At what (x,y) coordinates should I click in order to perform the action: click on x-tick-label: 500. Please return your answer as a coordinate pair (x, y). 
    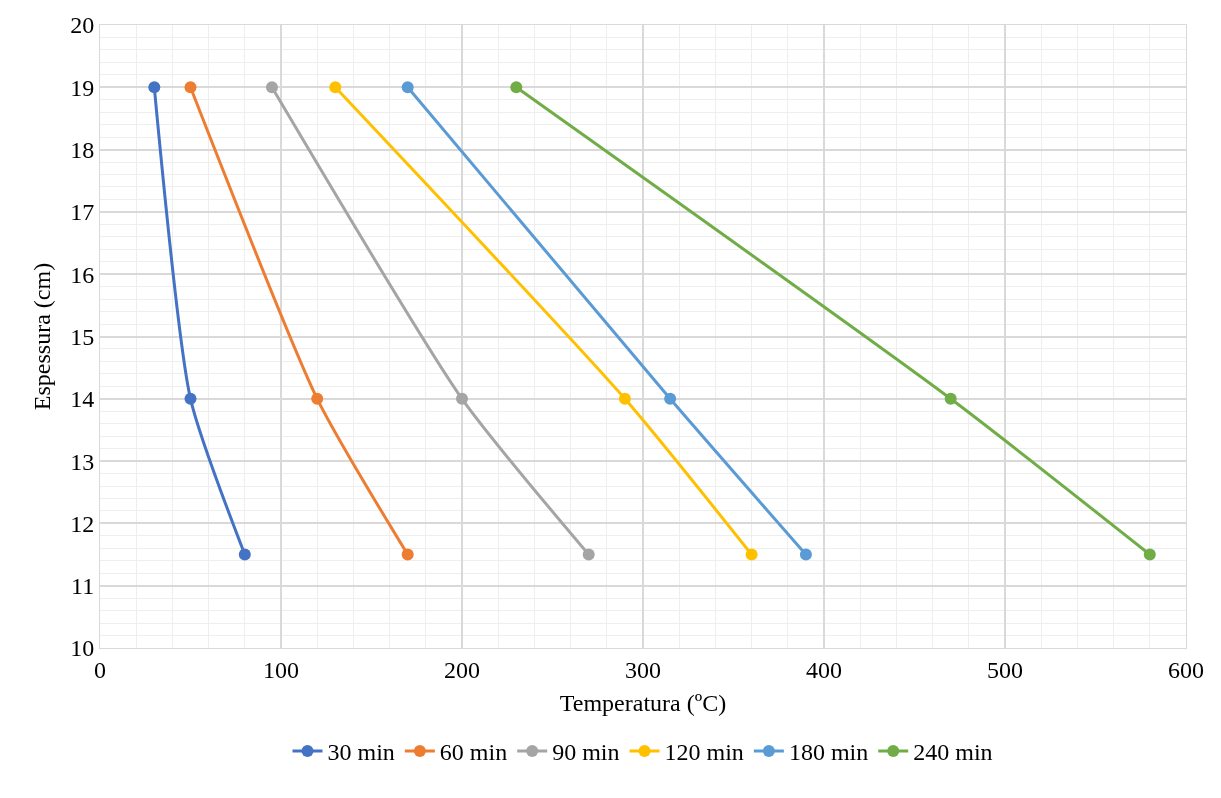
    Looking at the image, I should click on (1005, 669).